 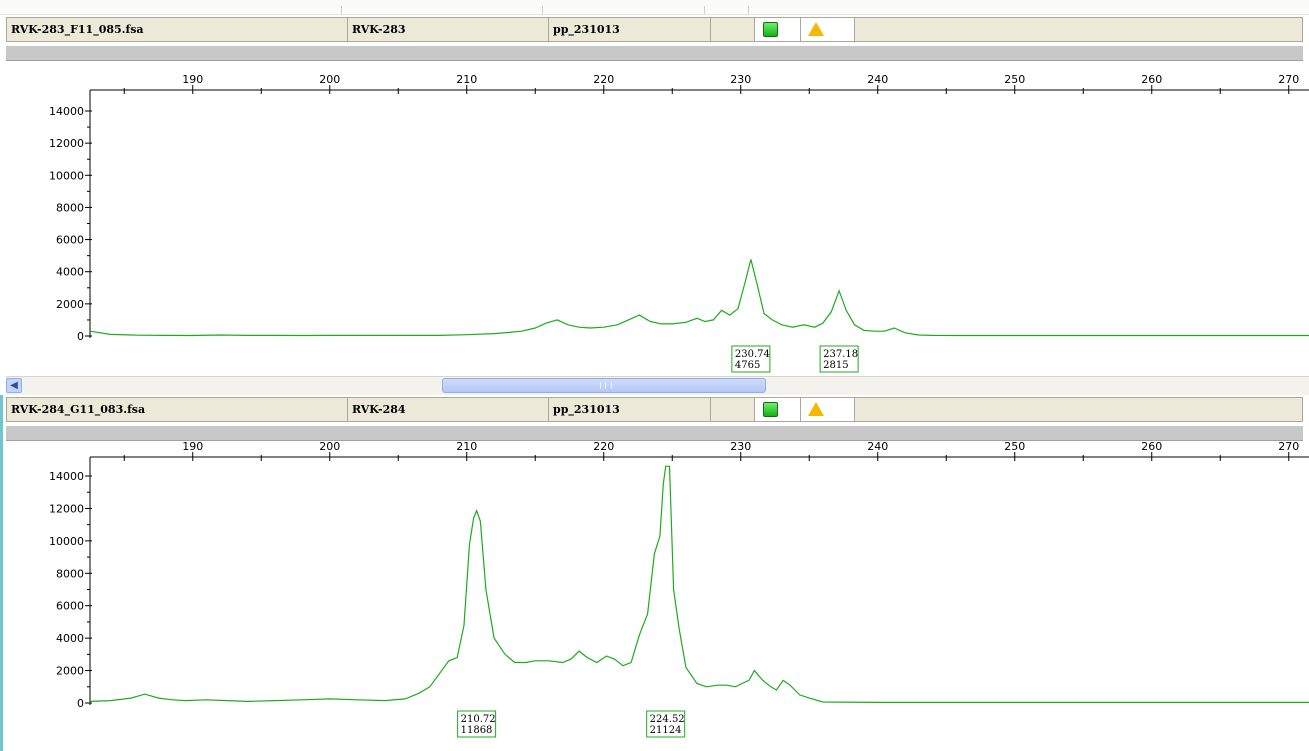 I want to click on sample-header-row: RVK-284_G11_083.fsa RVK-284 pp_231013, so click(x=654, y=409).